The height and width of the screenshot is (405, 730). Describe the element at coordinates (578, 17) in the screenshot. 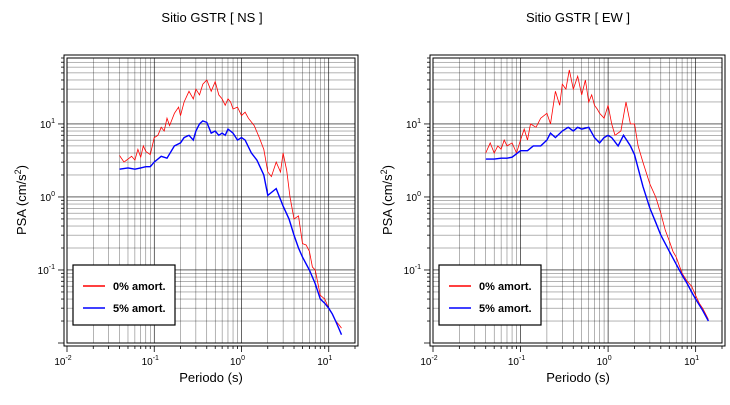

I see `chart-title: Sitio GSTR [ EW ]` at that location.